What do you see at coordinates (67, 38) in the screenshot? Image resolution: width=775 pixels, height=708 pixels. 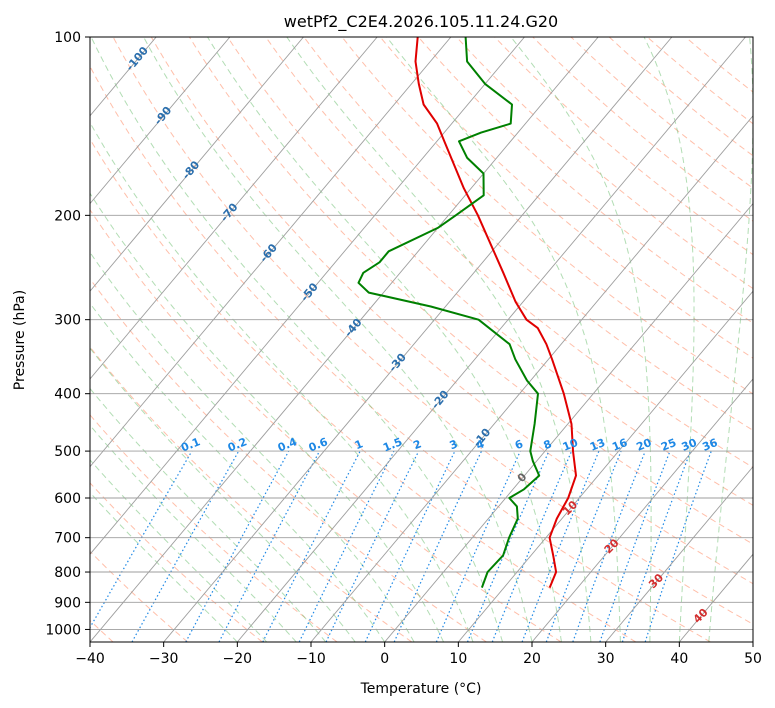 I see `y-tick-label: 100` at bounding box center [67, 38].